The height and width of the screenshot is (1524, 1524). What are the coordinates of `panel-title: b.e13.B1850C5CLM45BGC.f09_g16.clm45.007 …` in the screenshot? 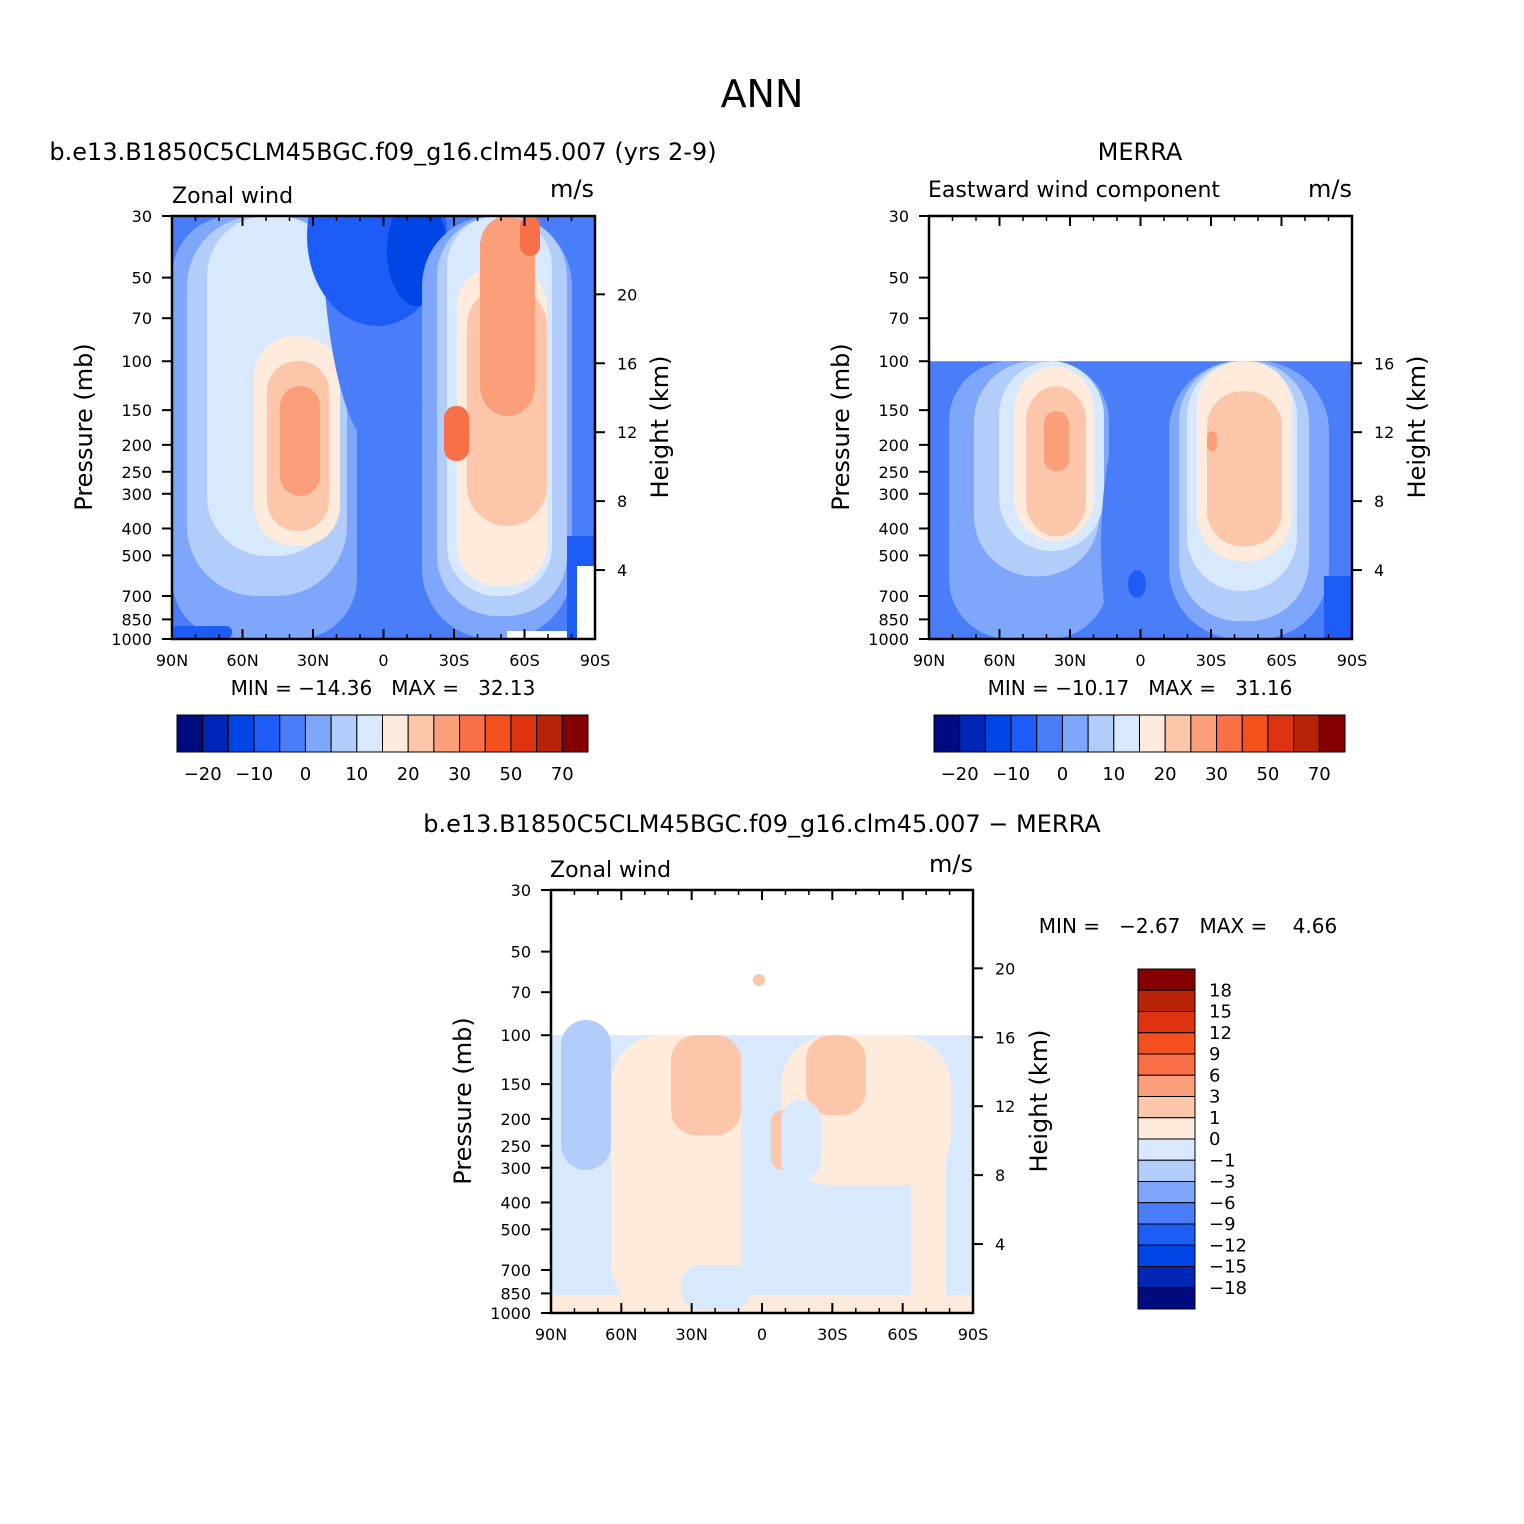 It's located at (382, 152).